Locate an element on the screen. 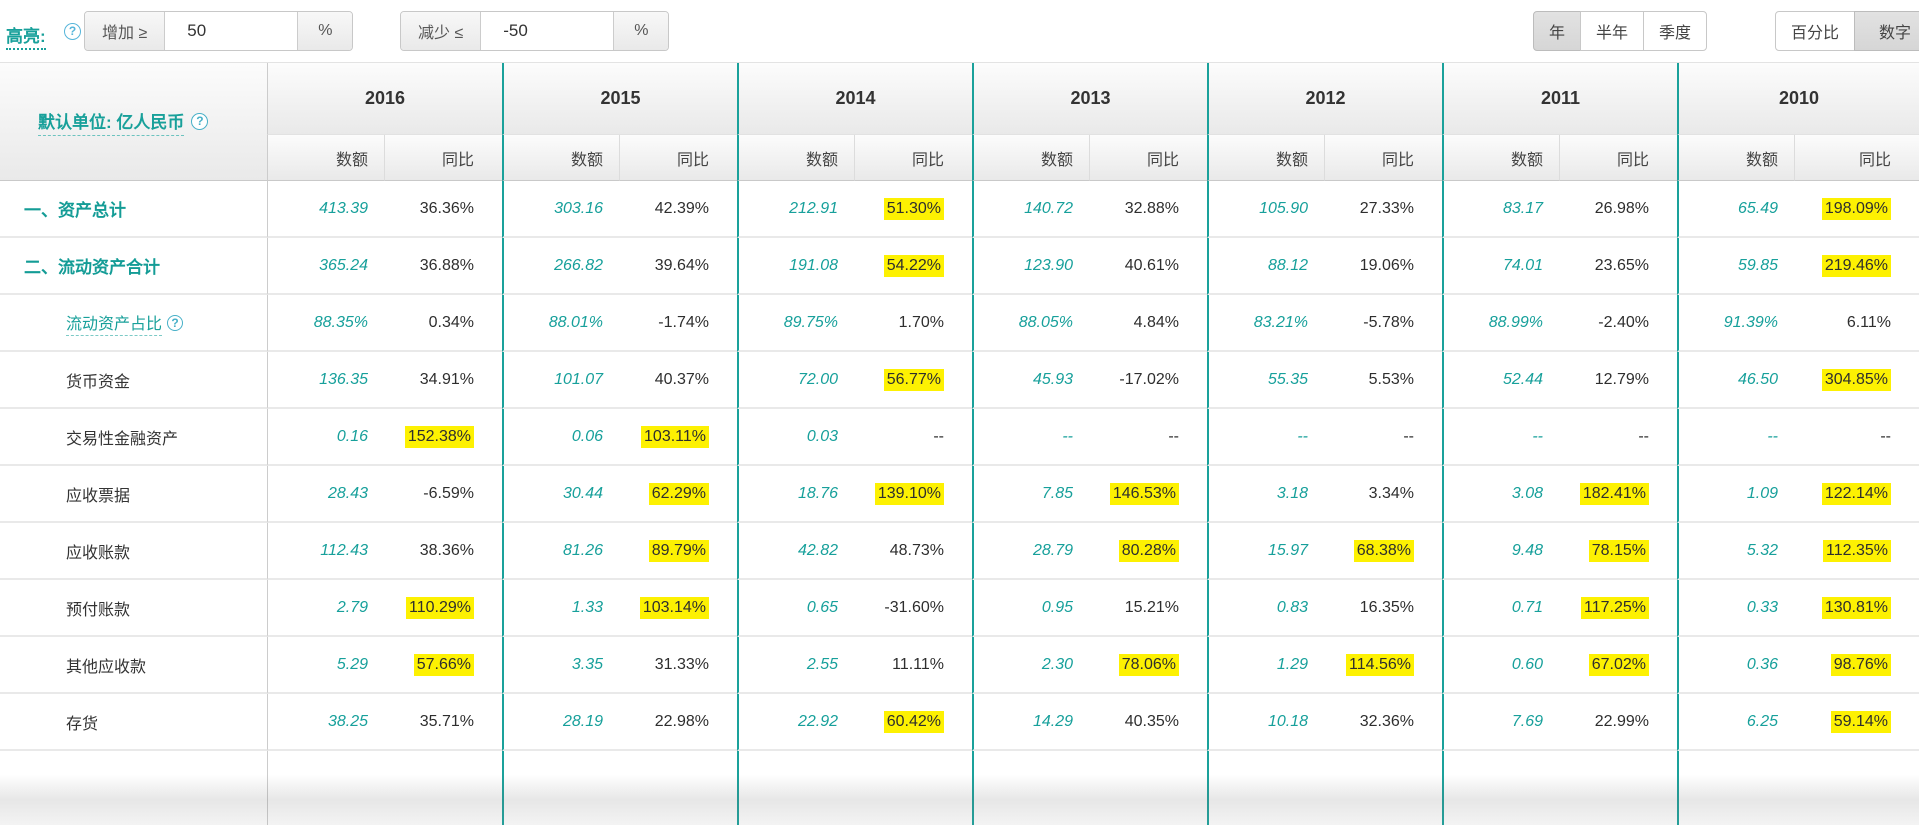 The width and height of the screenshot is (1919, 825). yoy-cell: 219.46% is located at coordinates (1856, 266).